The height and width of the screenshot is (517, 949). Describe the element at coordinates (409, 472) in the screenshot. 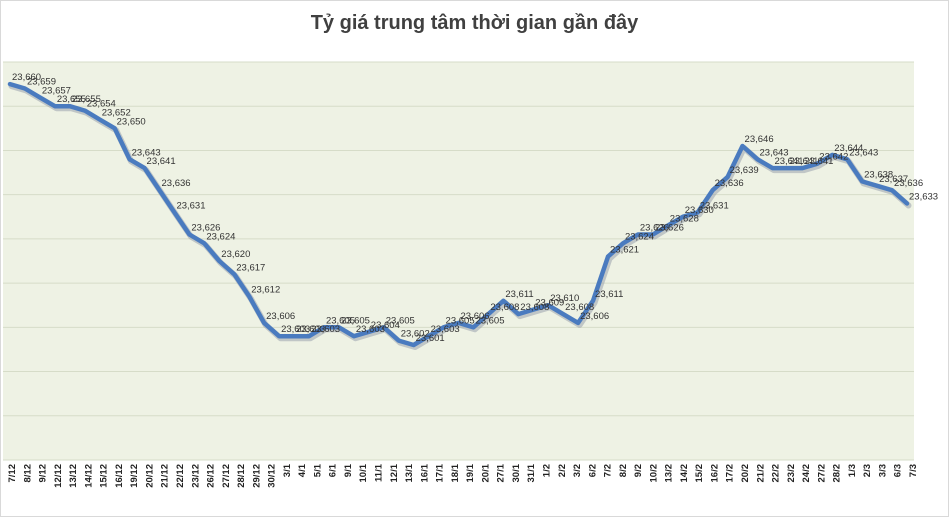

I see `x-tick-label: 13/1` at that location.